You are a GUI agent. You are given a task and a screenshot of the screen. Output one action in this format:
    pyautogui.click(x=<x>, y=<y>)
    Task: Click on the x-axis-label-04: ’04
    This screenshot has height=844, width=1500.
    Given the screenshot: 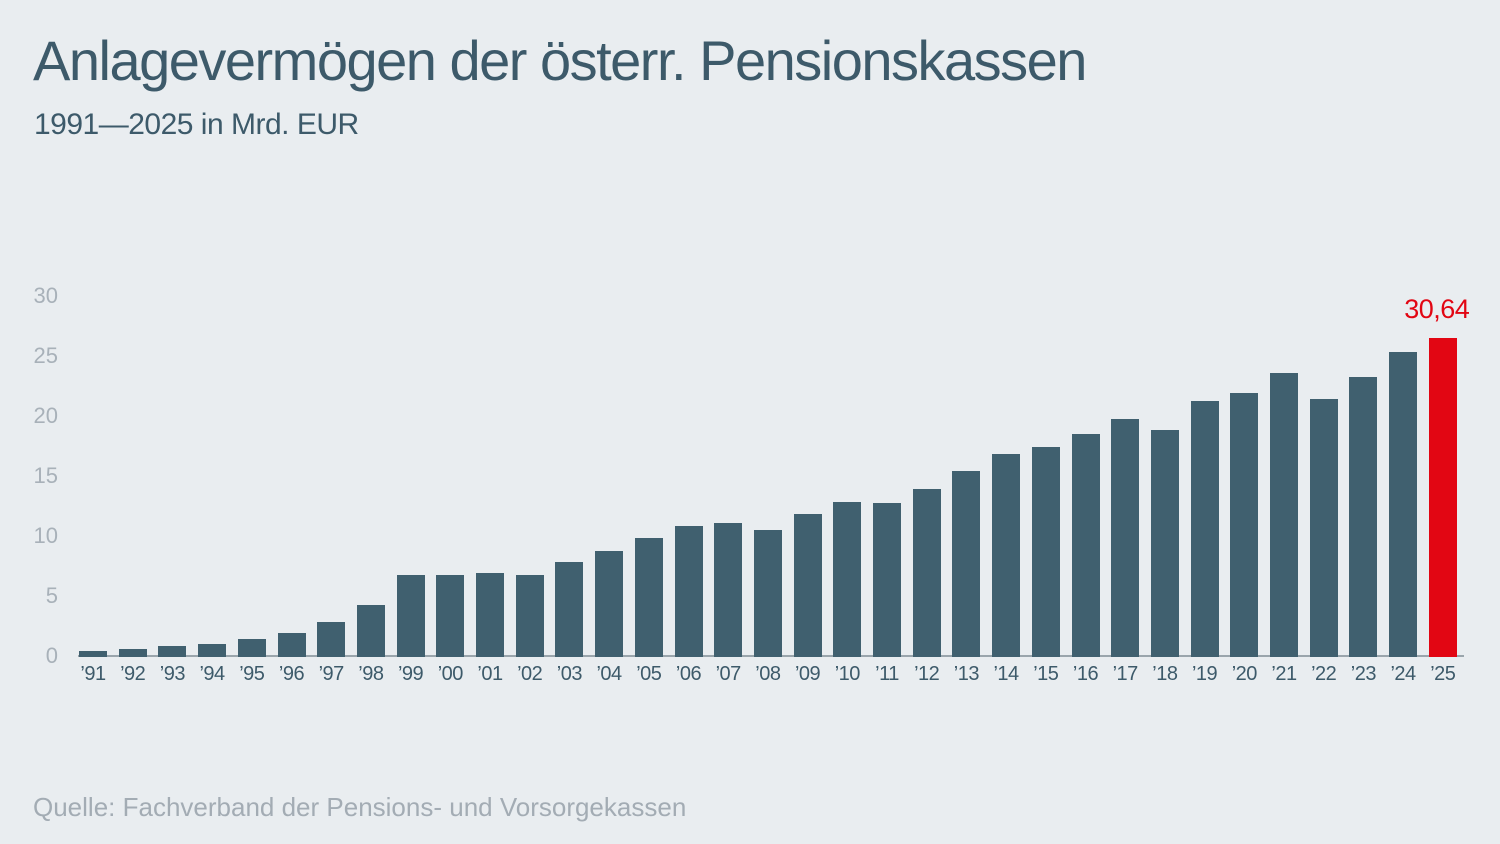 What is the action you would take?
    pyautogui.click(x=609, y=674)
    